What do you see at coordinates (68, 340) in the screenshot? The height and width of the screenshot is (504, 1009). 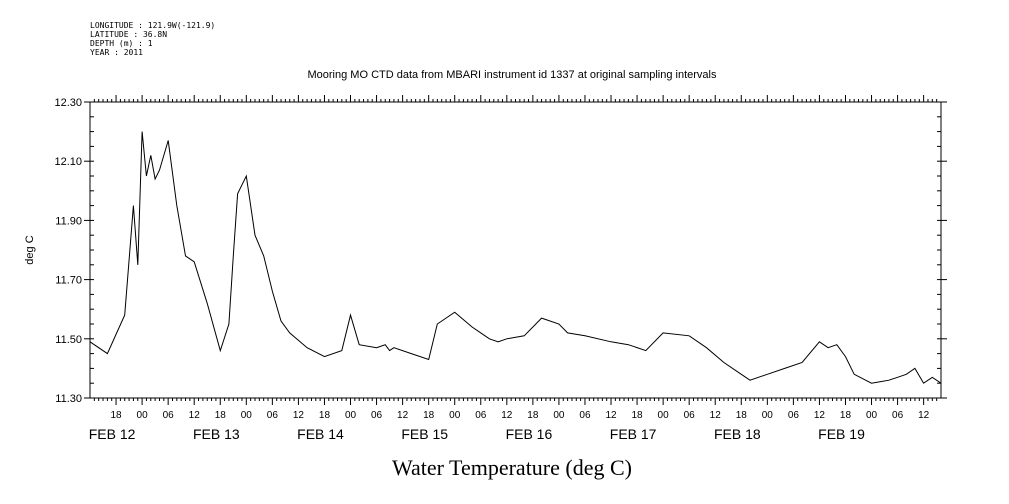 I see `y-tick-label: 11.50` at bounding box center [68, 340].